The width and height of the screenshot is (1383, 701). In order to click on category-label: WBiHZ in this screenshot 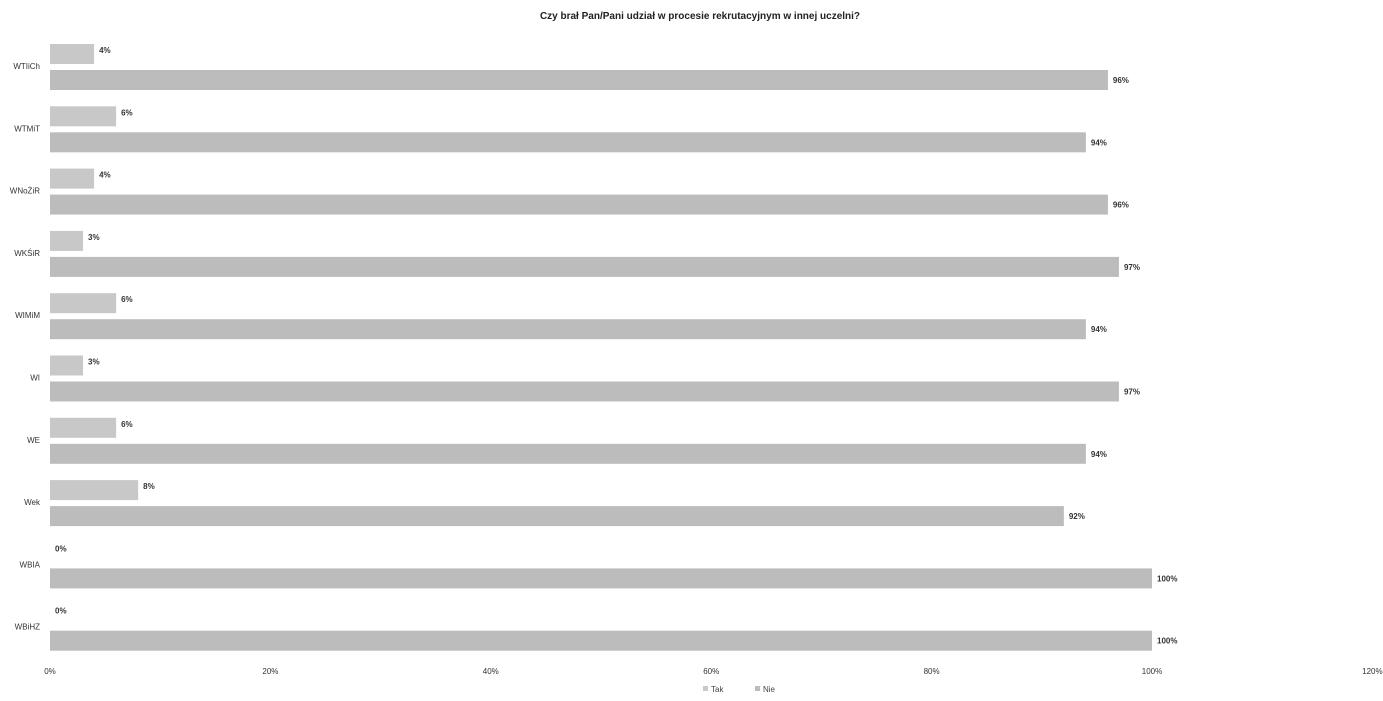, I will do `click(27, 627)`.